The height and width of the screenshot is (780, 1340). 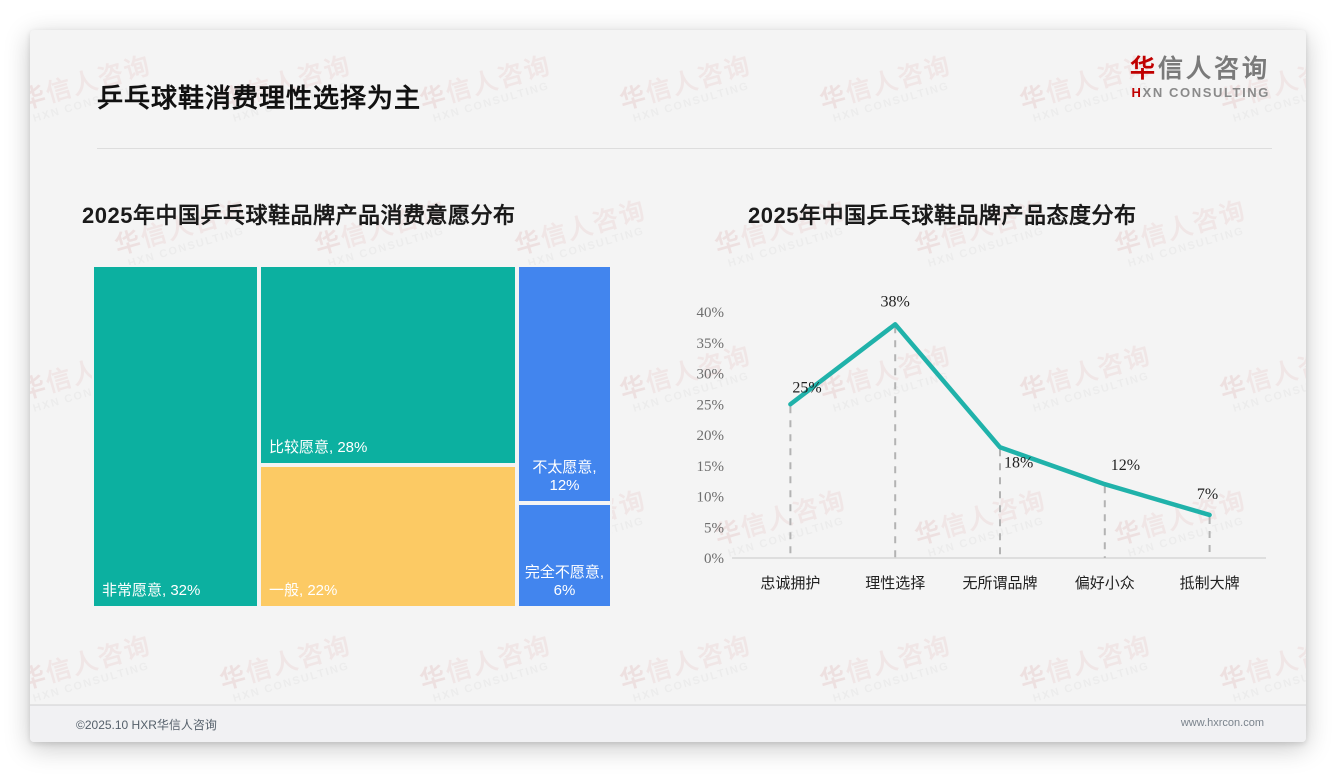 What do you see at coordinates (711, 313) in the screenshot?
I see `y-axis-tick-label: 40%` at bounding box center [711, 313].